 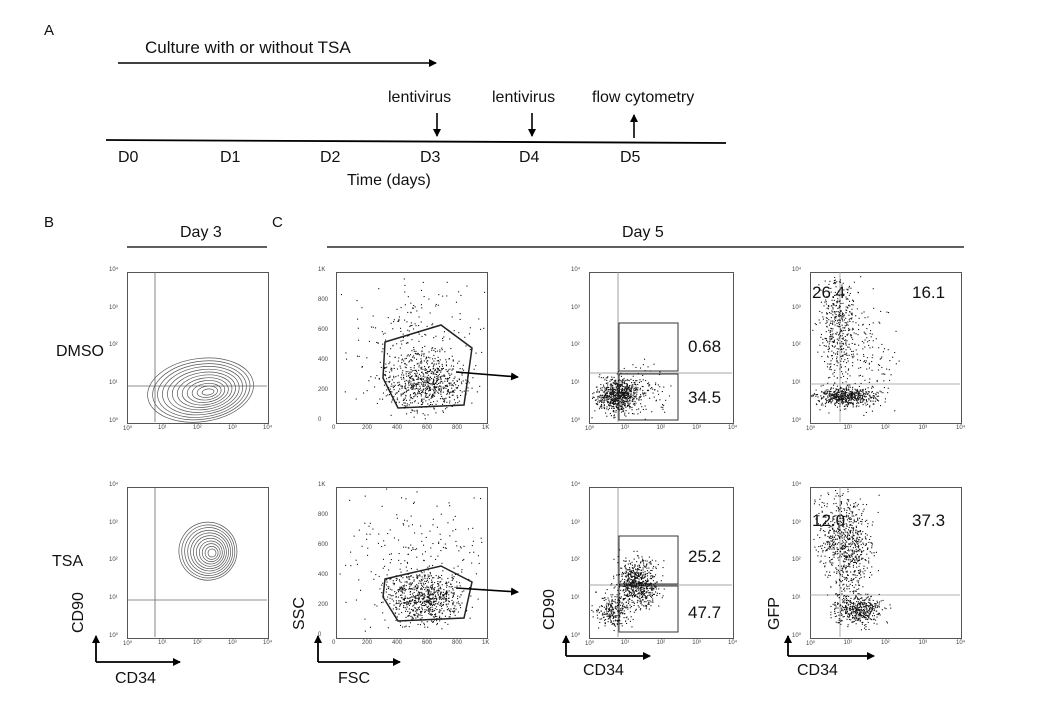 I want to click on tick-label: 10⁴, so click(x=576, y=485).